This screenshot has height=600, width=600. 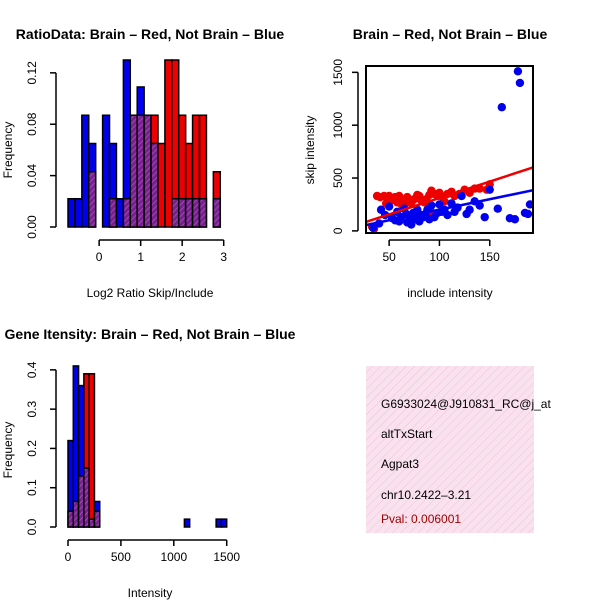 I want to click on intensity-histogram-ylabel: Frequency, so click(x=8, y=450).